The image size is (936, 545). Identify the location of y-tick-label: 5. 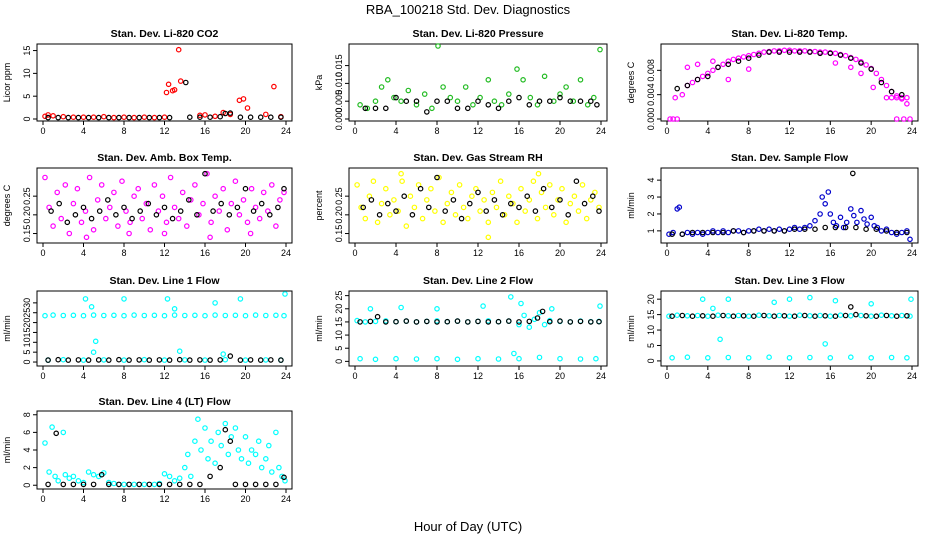
(27, 96).